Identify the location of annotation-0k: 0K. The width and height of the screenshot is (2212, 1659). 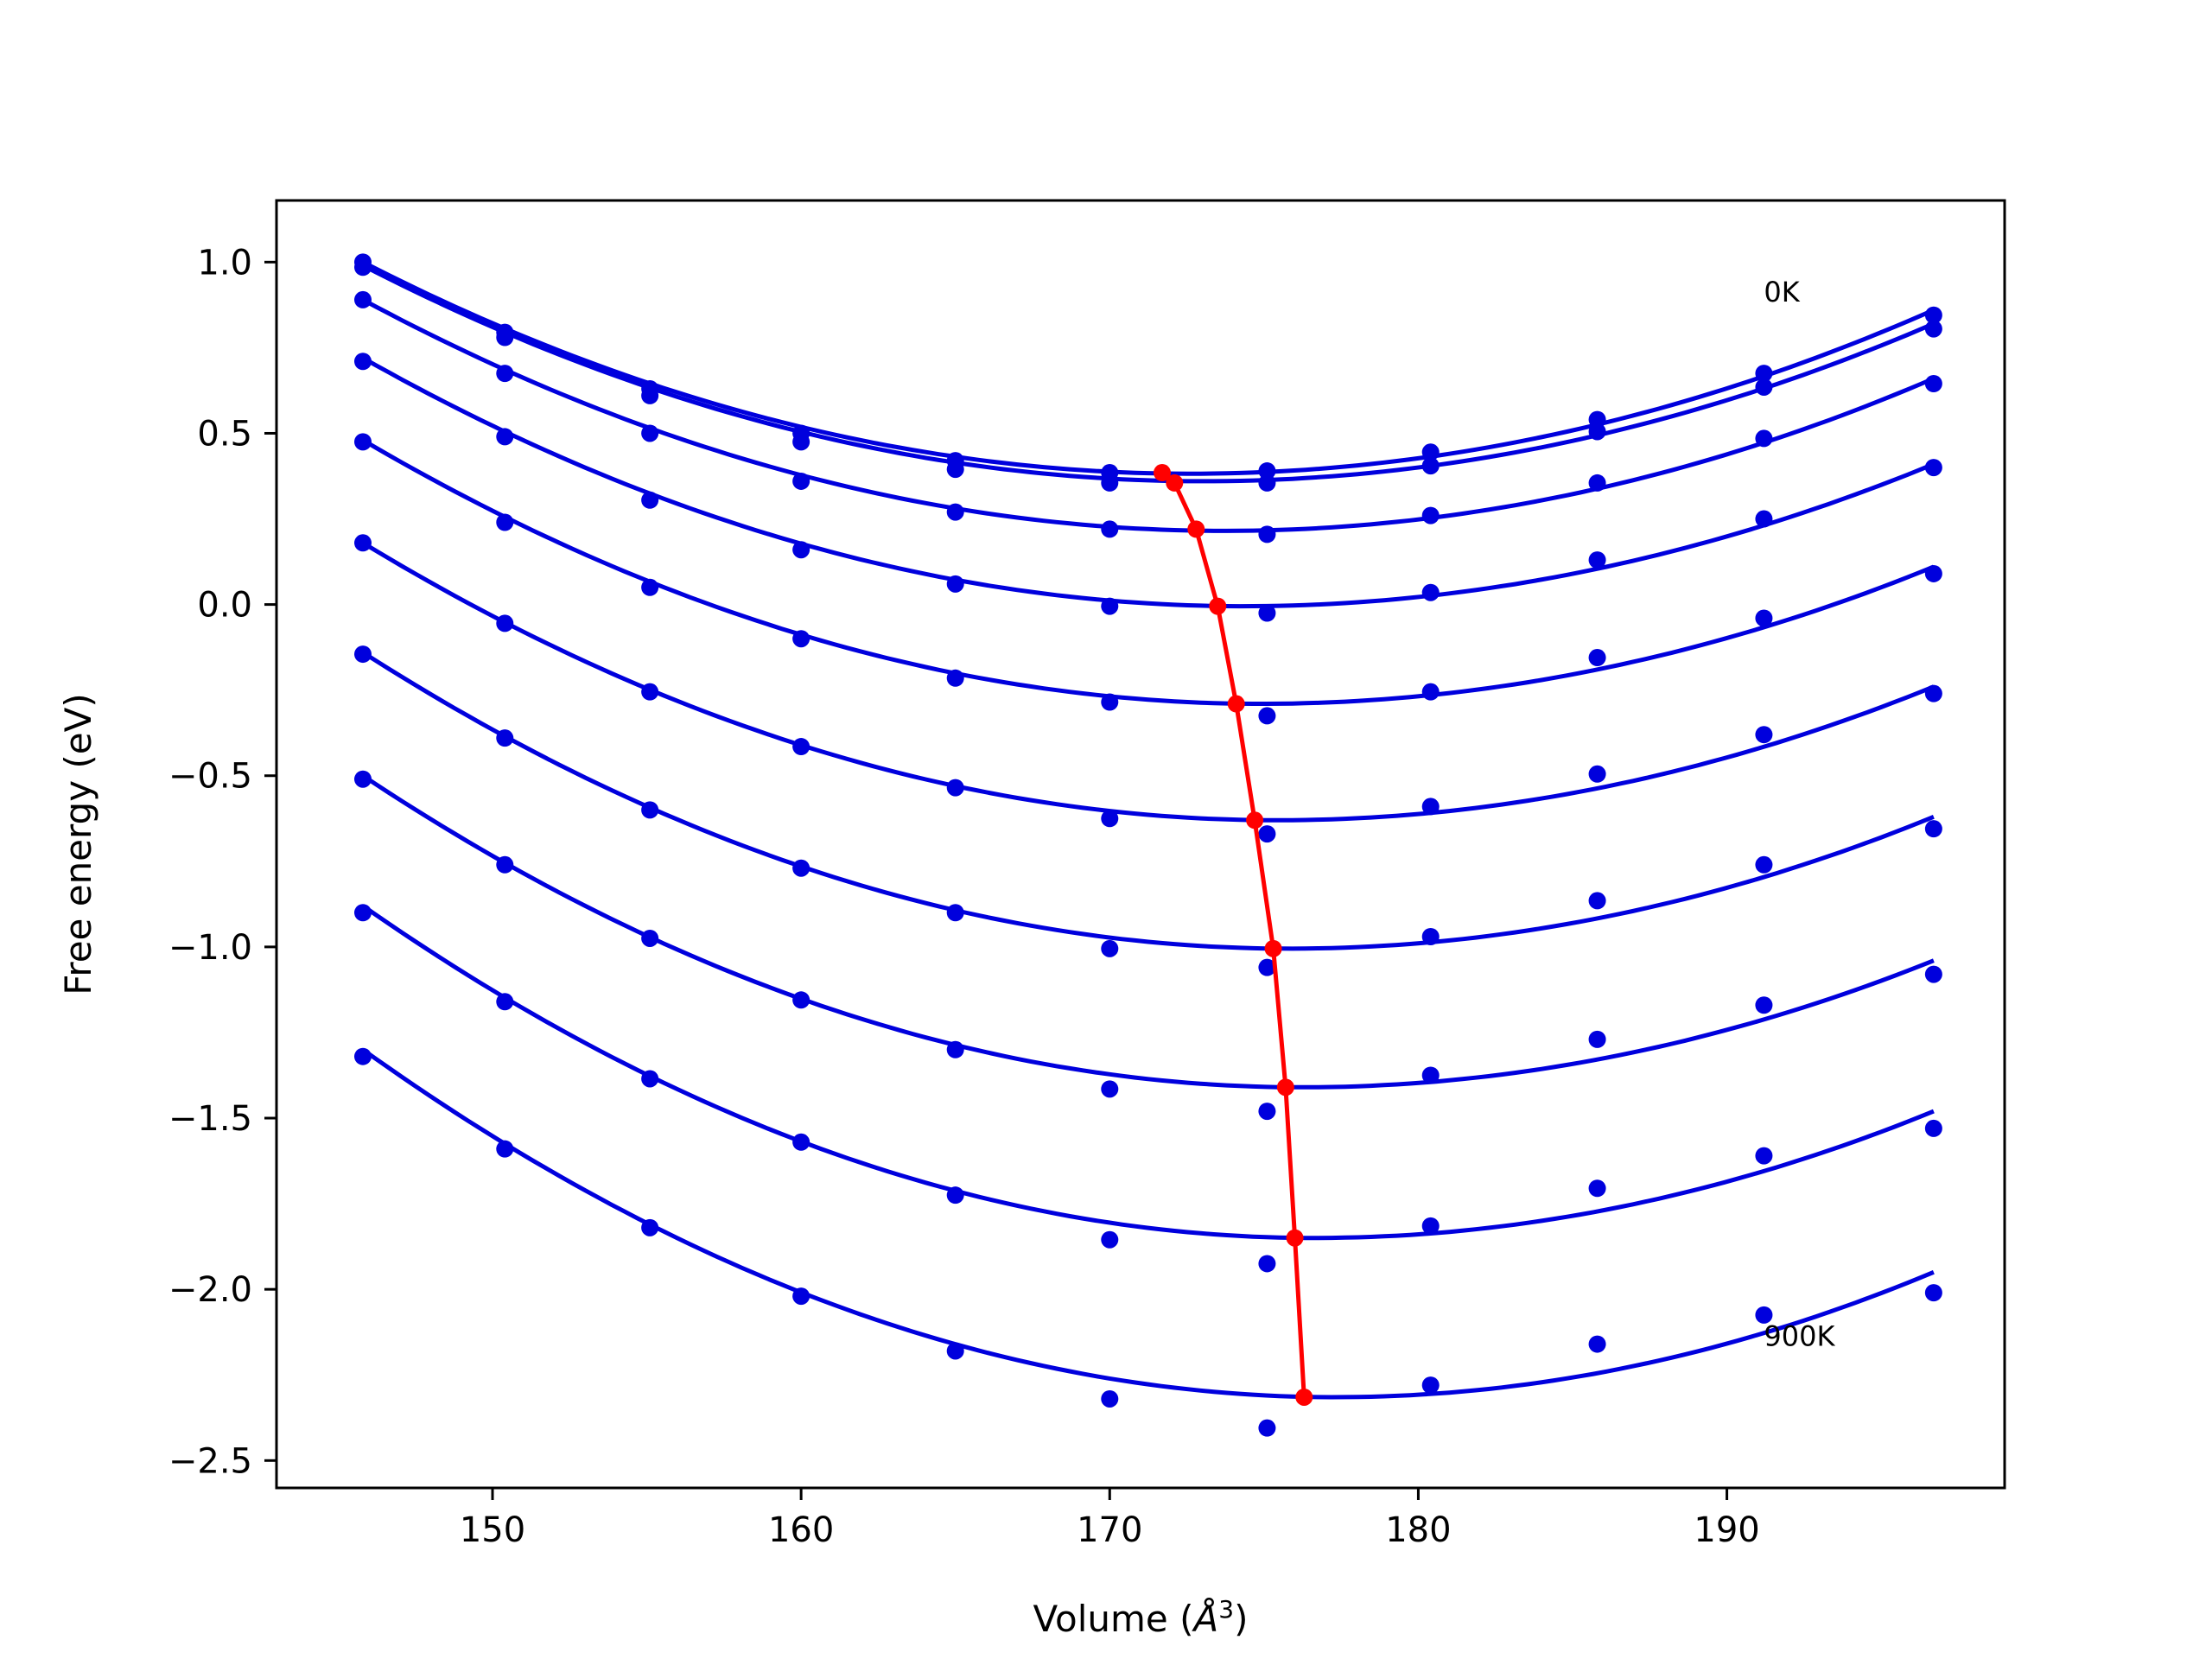
(1782, 292).